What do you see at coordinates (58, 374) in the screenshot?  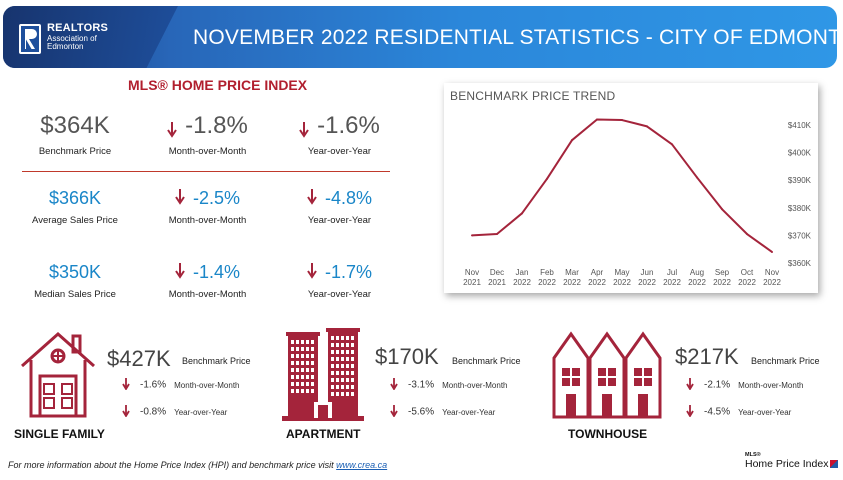 I see `house-icon` at bounding box center [58, 374].